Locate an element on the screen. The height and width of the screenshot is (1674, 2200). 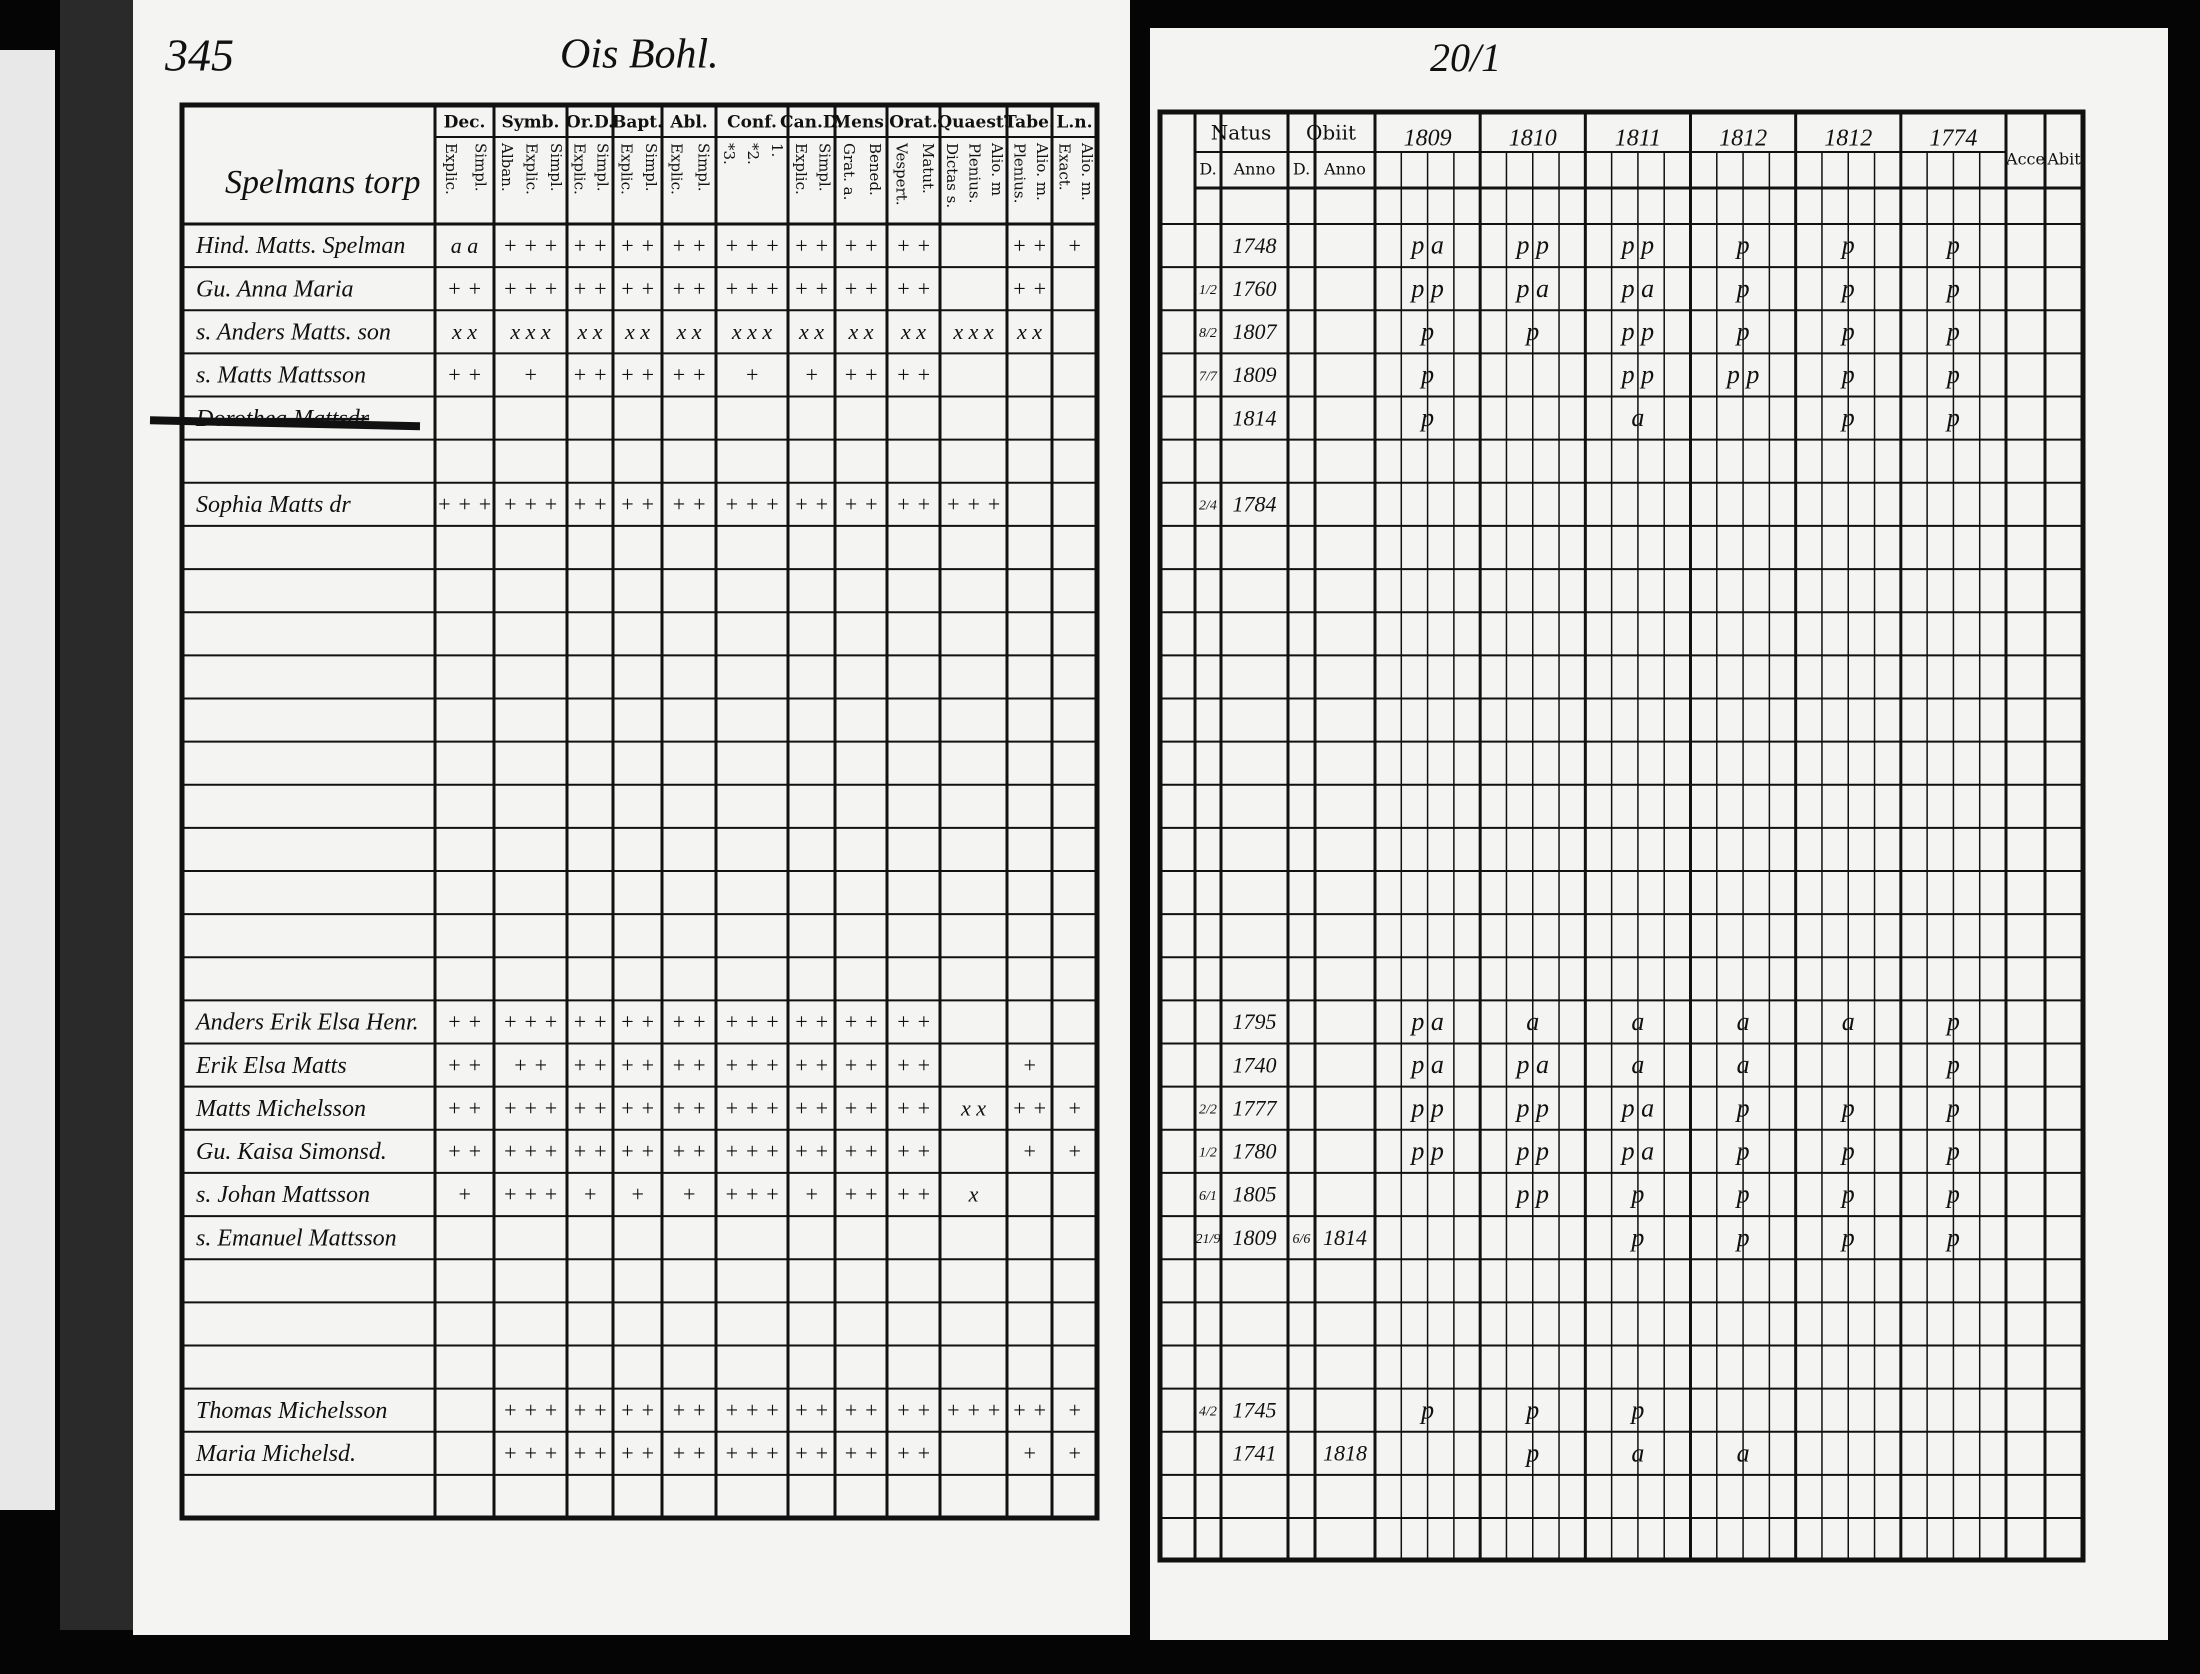
year-mark: a is located at coordinates (1637, 1021).